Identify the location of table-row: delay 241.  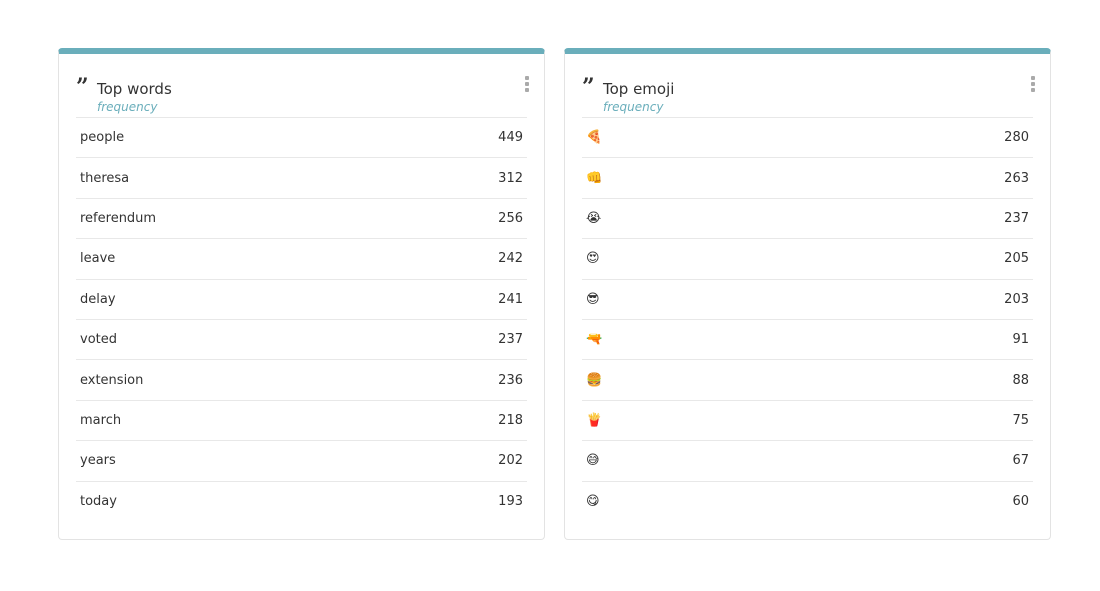
(301, 300).